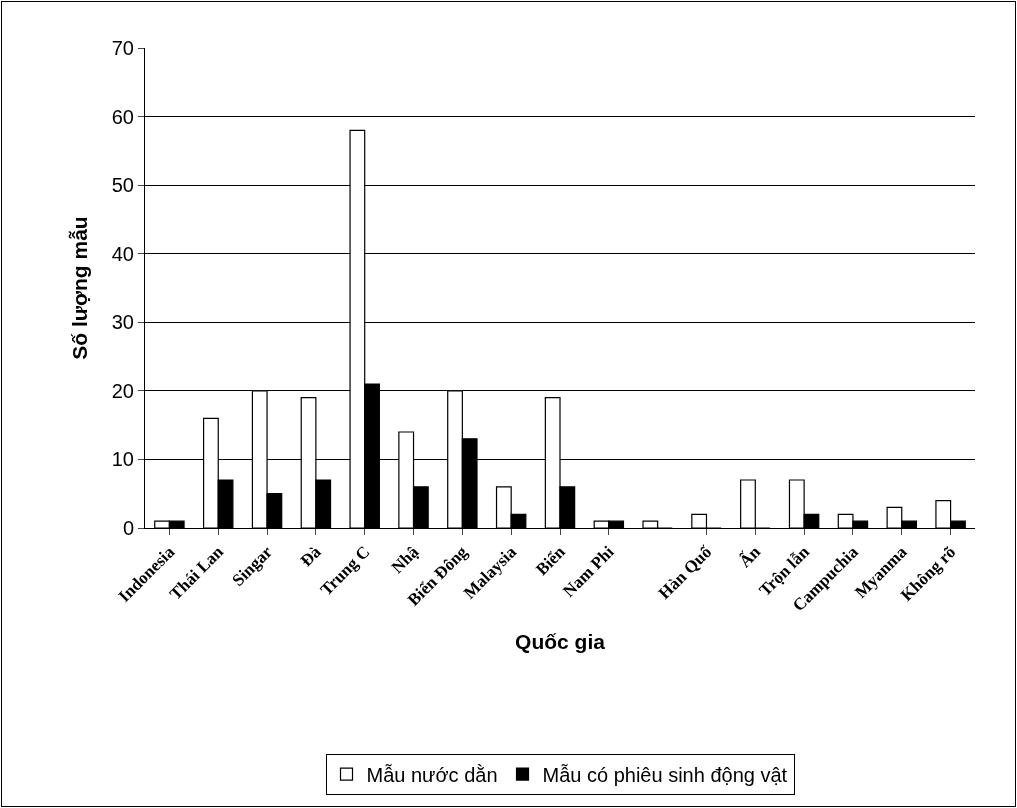 Image resolution: width=1017 pixels, height=808 pixels. Describe the element at coordinates (79, 288) in the screenshot. I see `y-axis-title: Số lượng mẫu` at that location.